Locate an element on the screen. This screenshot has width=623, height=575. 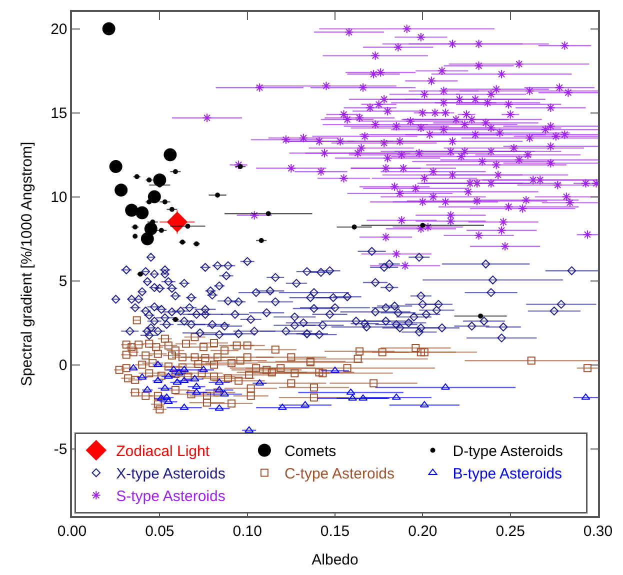
y-tick-label: 5 is located at coordinates (63, 281).